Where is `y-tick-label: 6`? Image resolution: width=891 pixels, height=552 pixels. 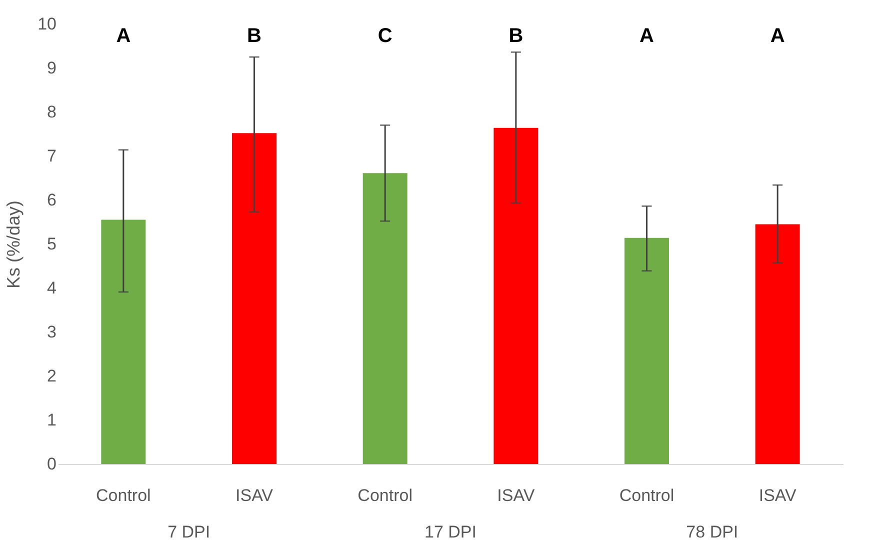 y-tick-label: 6 is located at coordinates (51, 200).